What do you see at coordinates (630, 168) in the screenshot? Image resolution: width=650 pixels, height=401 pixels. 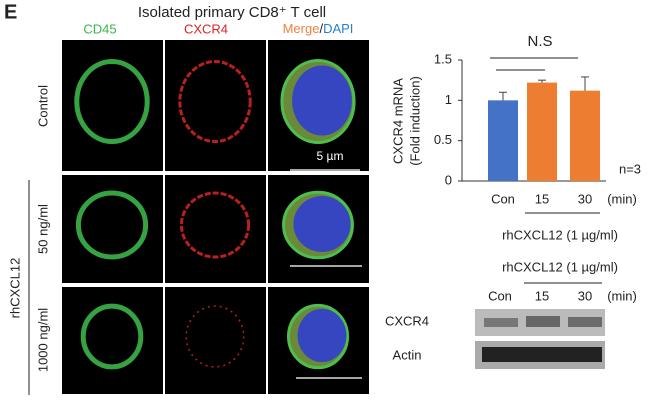 I see `n-label: n=3` at bounding box center [630, 168].